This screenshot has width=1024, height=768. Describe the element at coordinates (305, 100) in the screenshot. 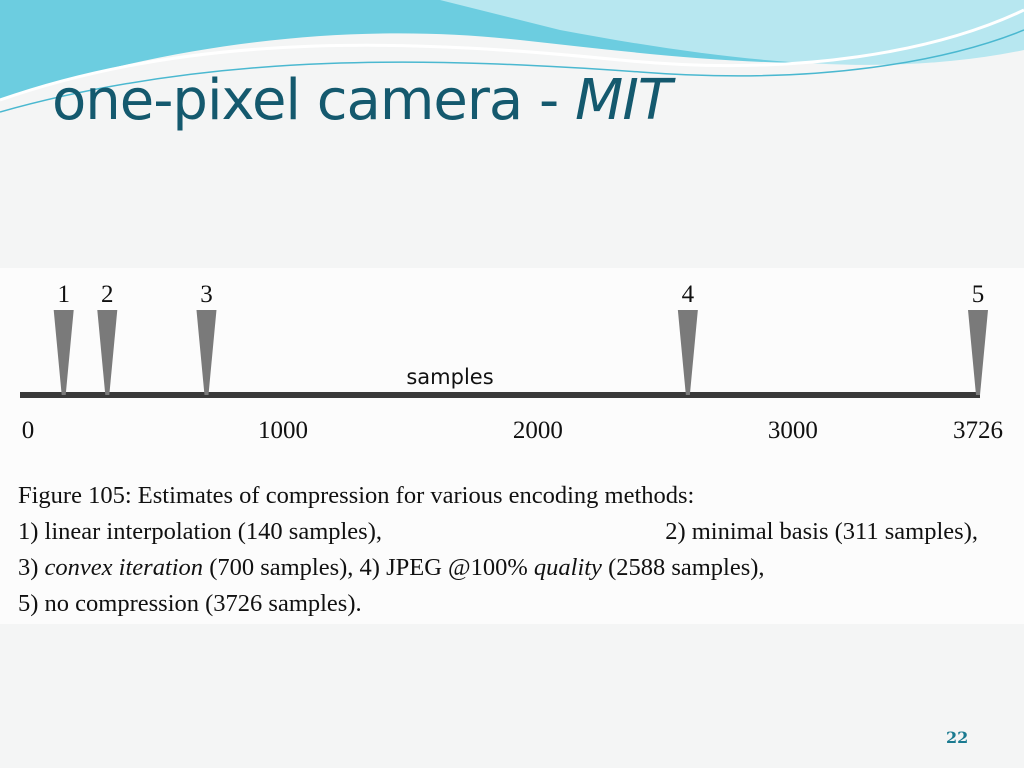

I see `title-text: one-pixel camera -` at that location.